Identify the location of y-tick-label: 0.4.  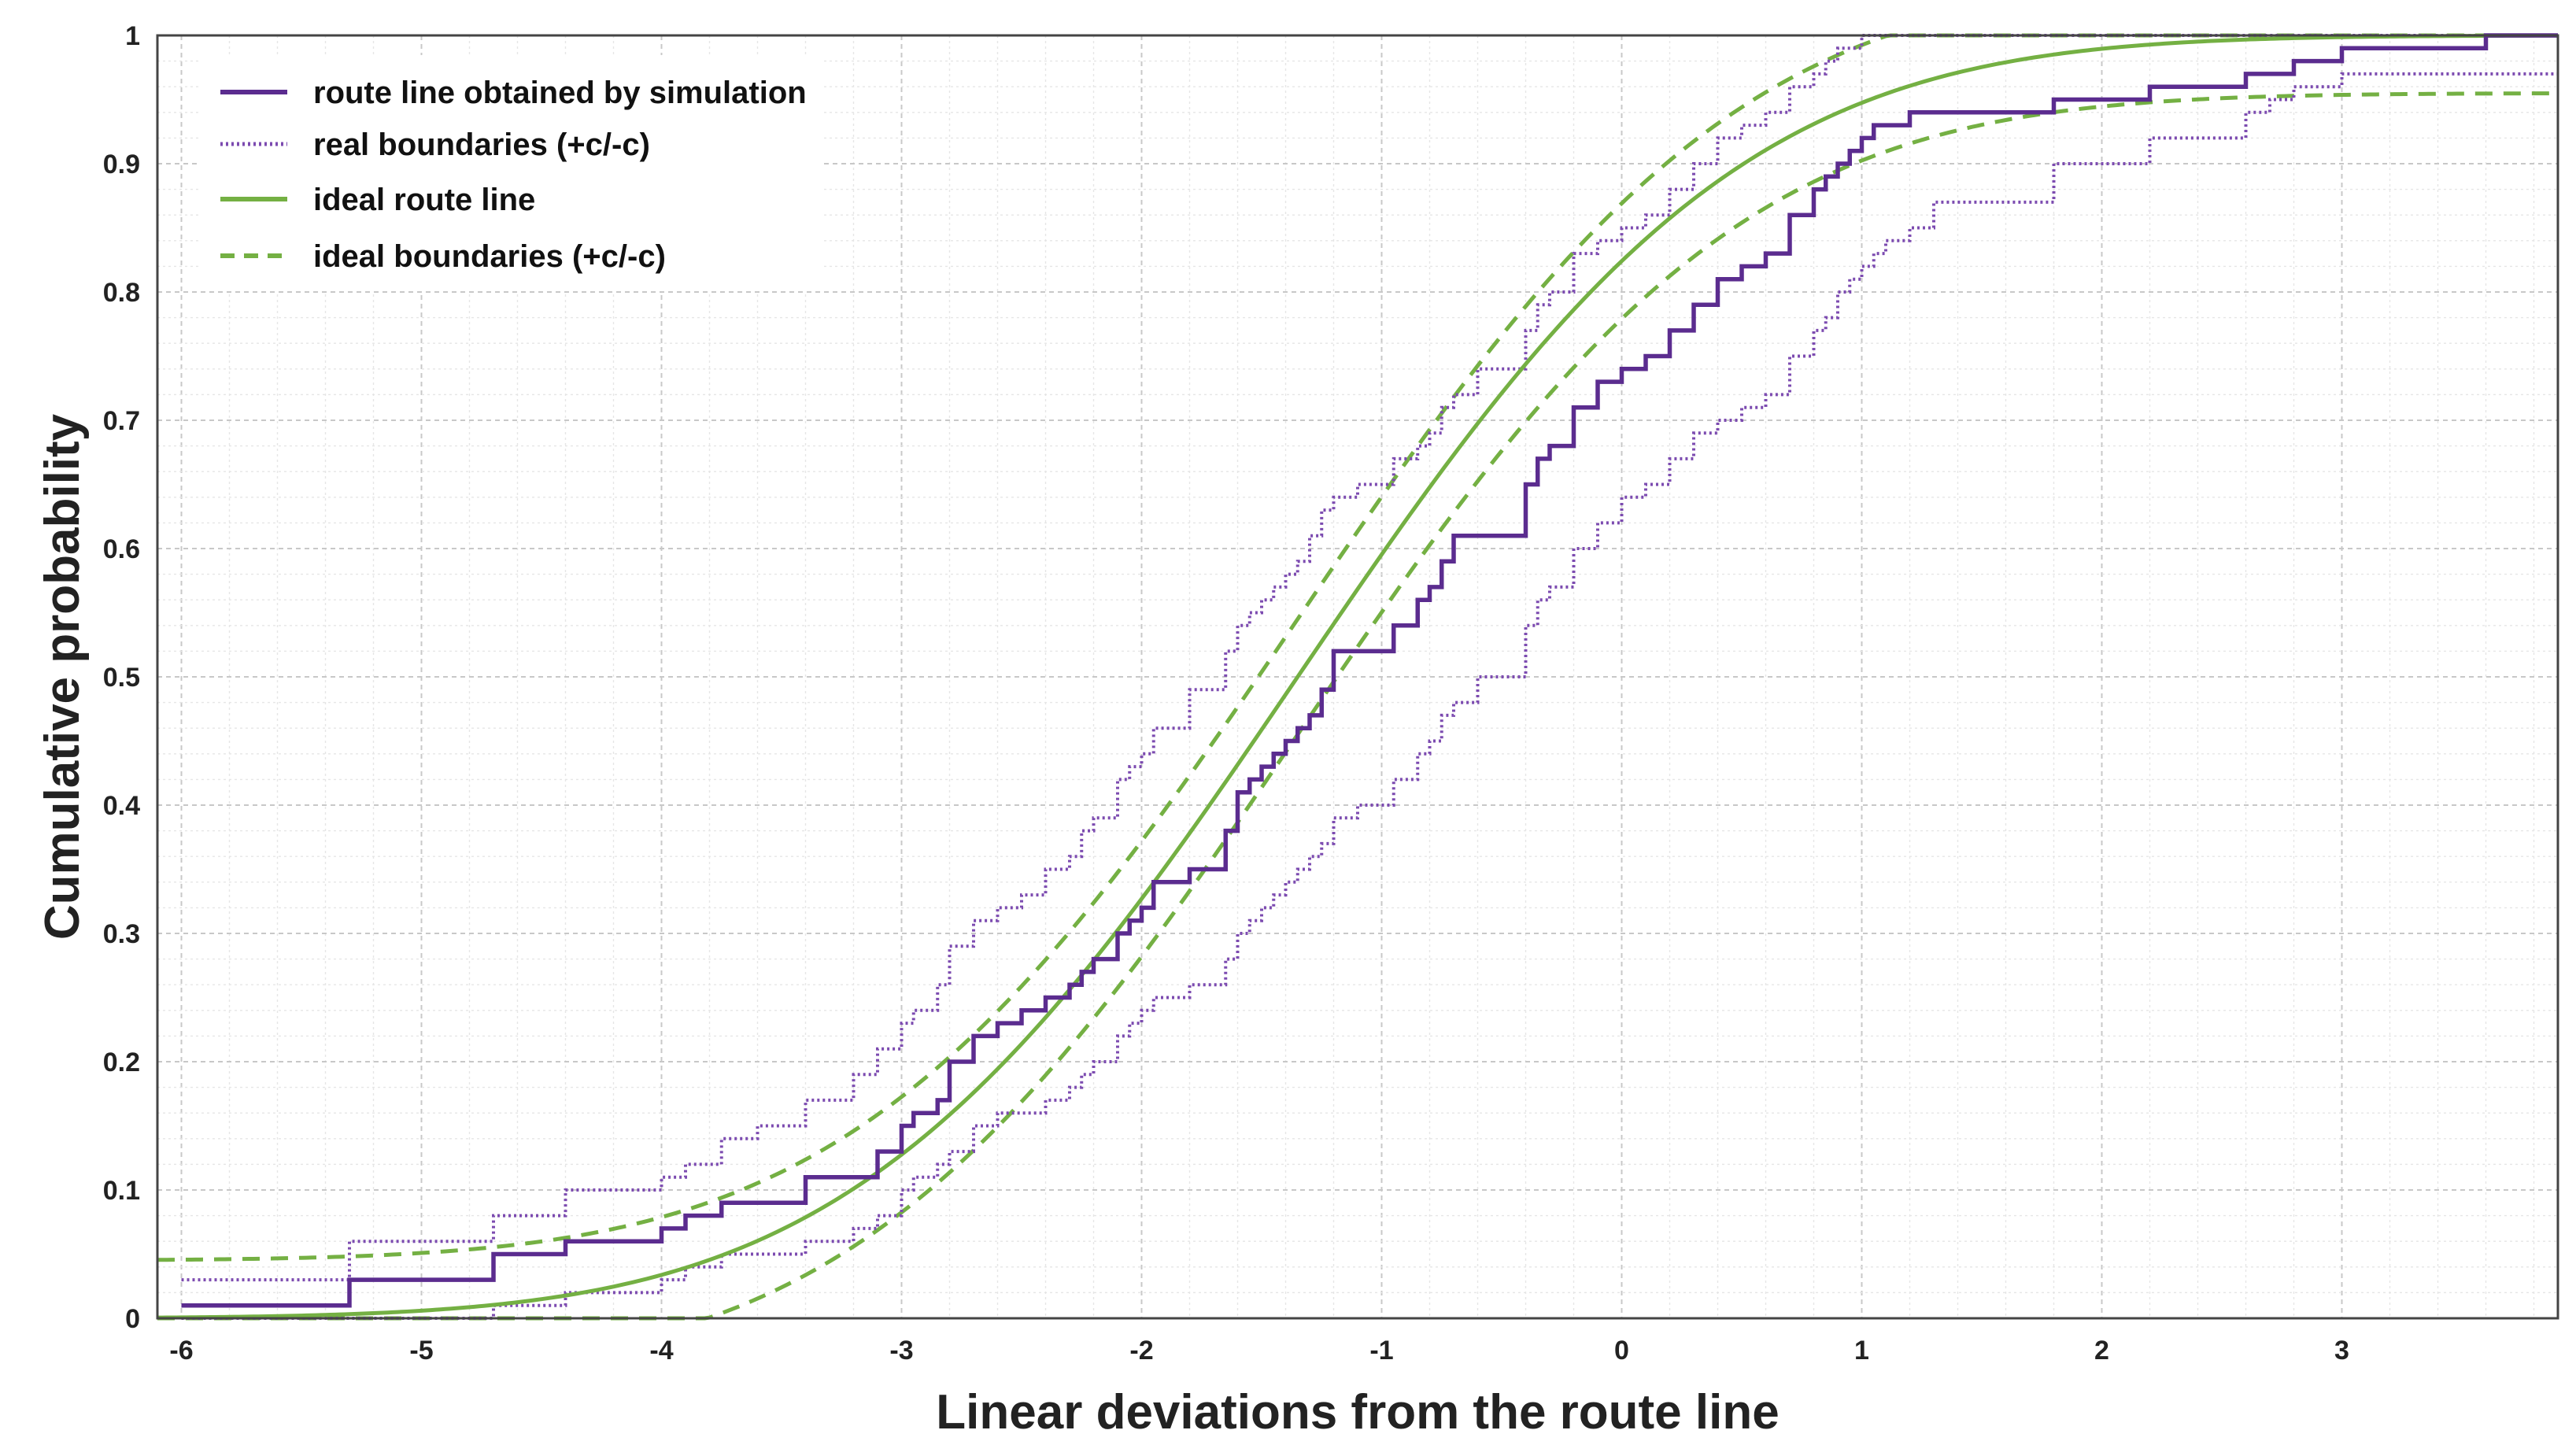
(121, 806).